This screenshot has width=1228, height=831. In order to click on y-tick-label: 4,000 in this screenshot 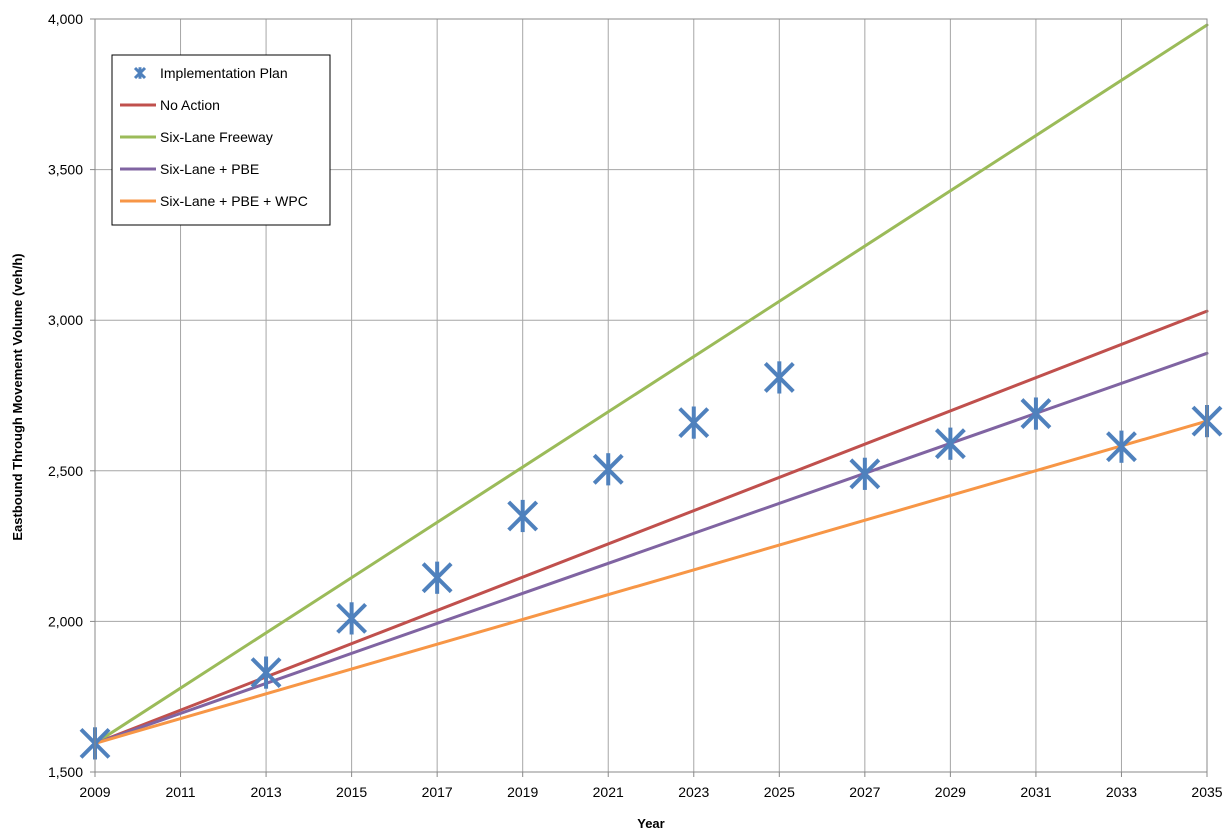, I will do `click(65, 19)`.